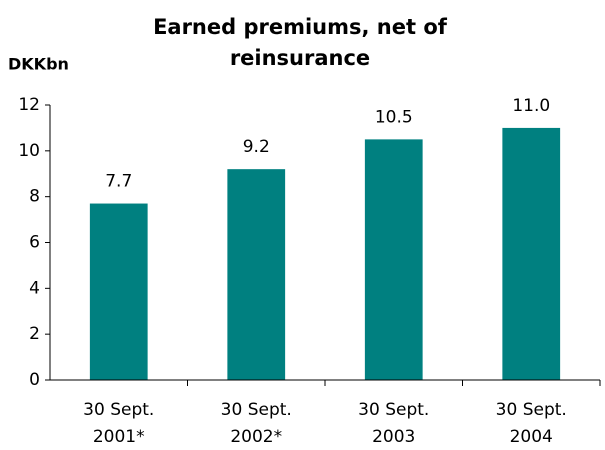 This screenshot has height=450, width=605. I want to click on value-label: 10.5, so click(394, 117).